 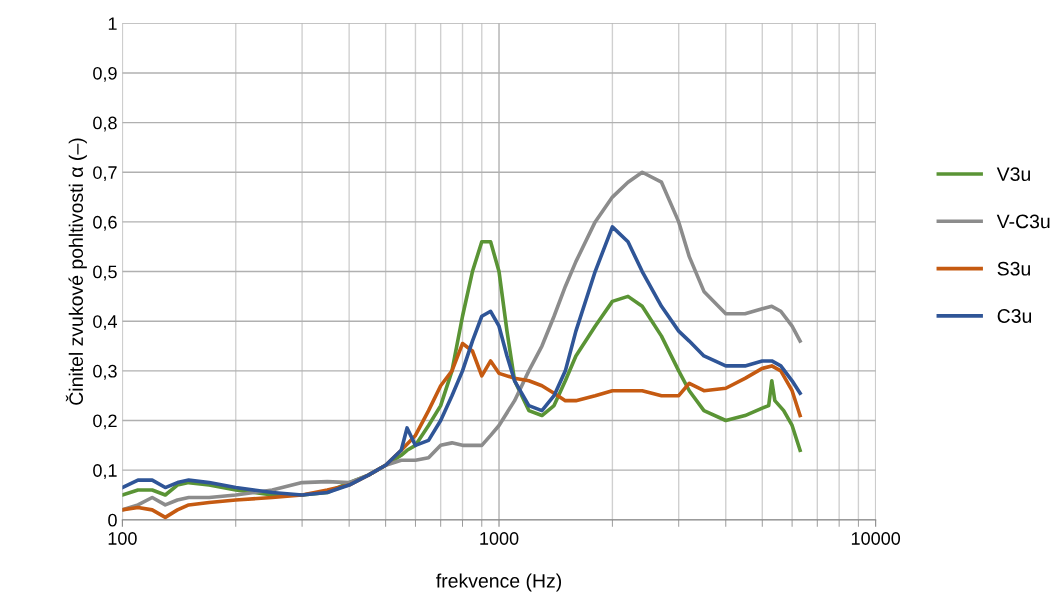 What do you see at coordinates (499, 582) in the screenshot?
I see `x-axis-title: frekvence (Hz)` at bounding box center [499, 582].